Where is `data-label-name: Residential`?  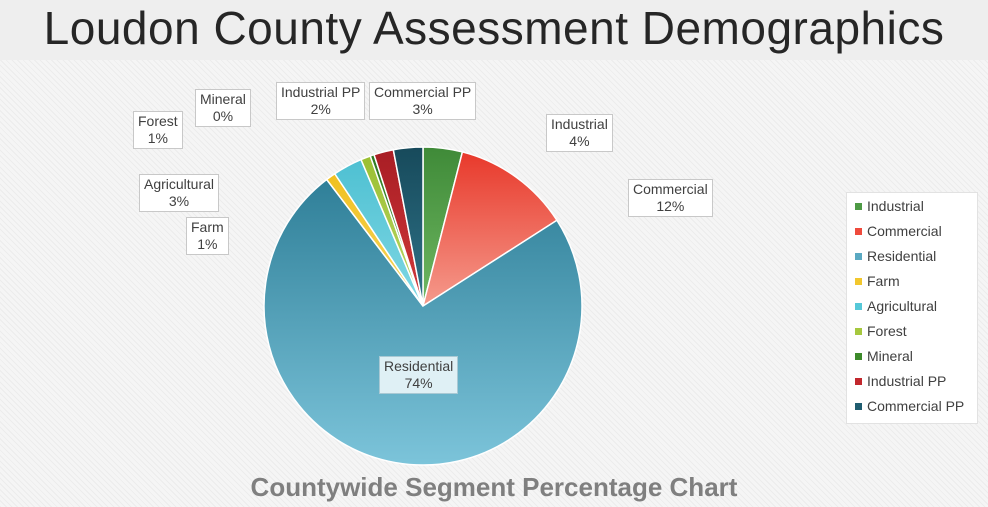 data-label-name: Residential is located at coordinates (419, 366).